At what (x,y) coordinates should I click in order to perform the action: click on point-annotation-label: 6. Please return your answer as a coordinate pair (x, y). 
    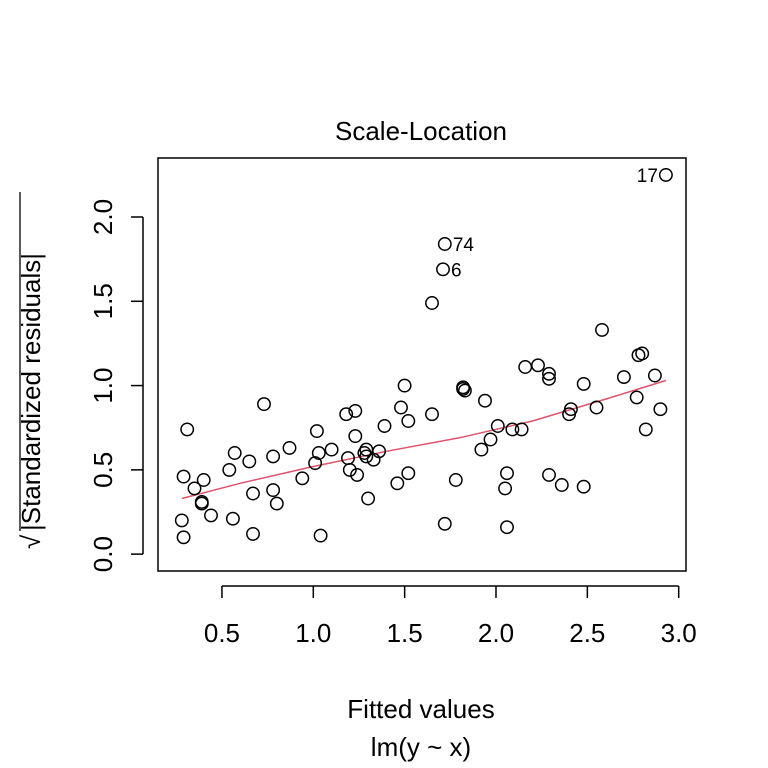
    Looking at the image, I should click on (456, 270).